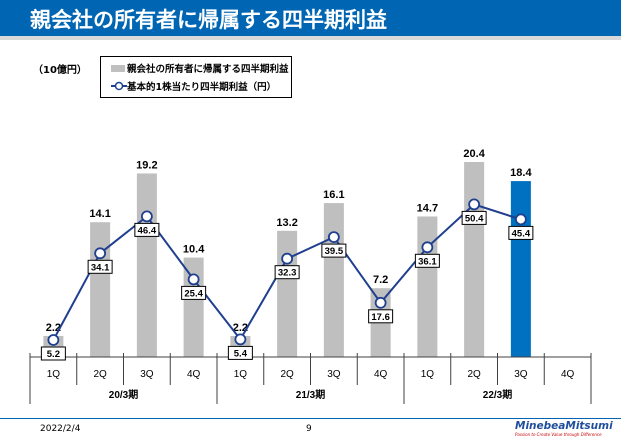 The image size is (621, 438). What do you see at coordinates (60, 429) in the screenshot?
I see `footer-date: 2022/2/4` at bounding box center [60, 429].